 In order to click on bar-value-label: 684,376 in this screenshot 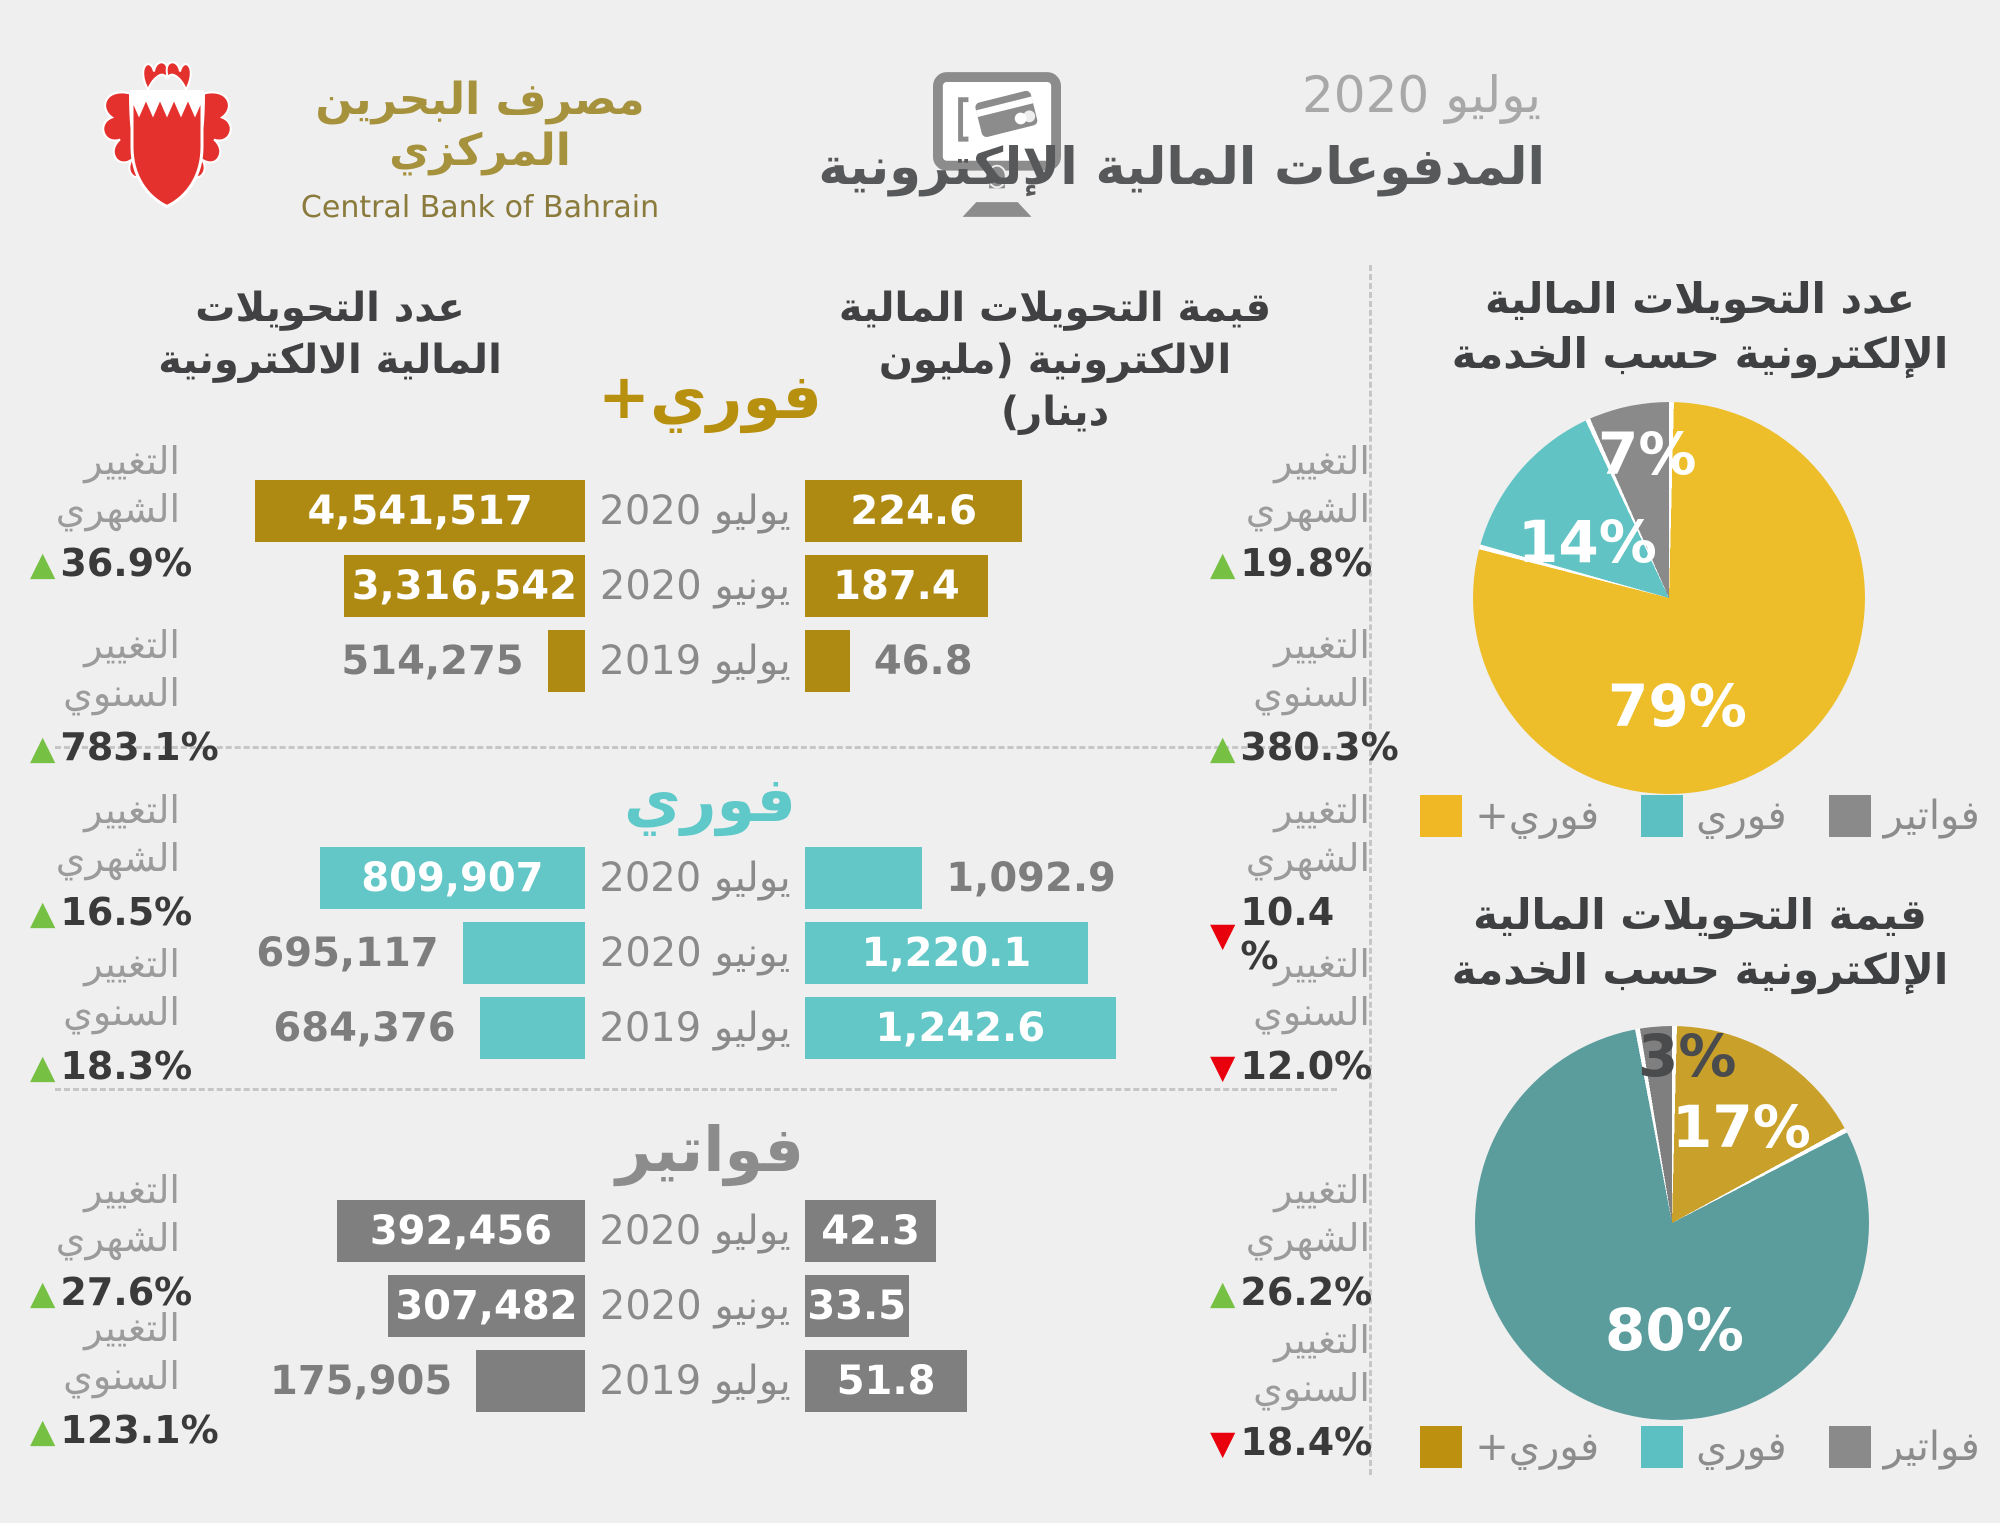, I will do `click(364, 1028)`.